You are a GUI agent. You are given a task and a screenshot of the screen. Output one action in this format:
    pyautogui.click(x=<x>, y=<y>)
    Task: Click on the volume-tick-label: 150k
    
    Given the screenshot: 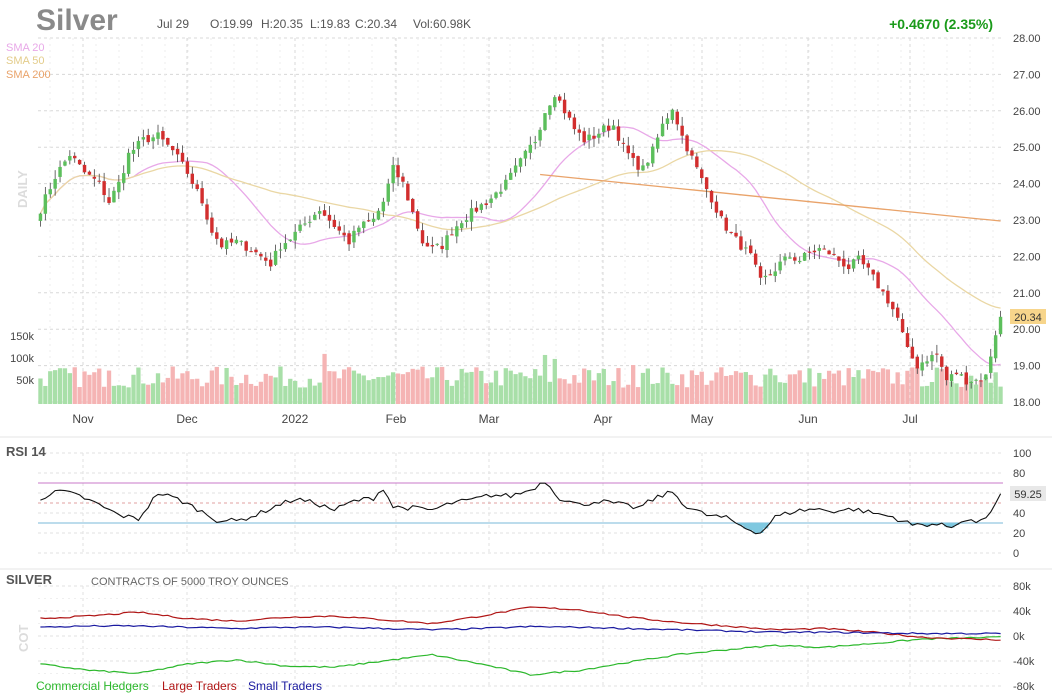 What is the action you would take?
    pyautogui.click(x=22, y=337)
    